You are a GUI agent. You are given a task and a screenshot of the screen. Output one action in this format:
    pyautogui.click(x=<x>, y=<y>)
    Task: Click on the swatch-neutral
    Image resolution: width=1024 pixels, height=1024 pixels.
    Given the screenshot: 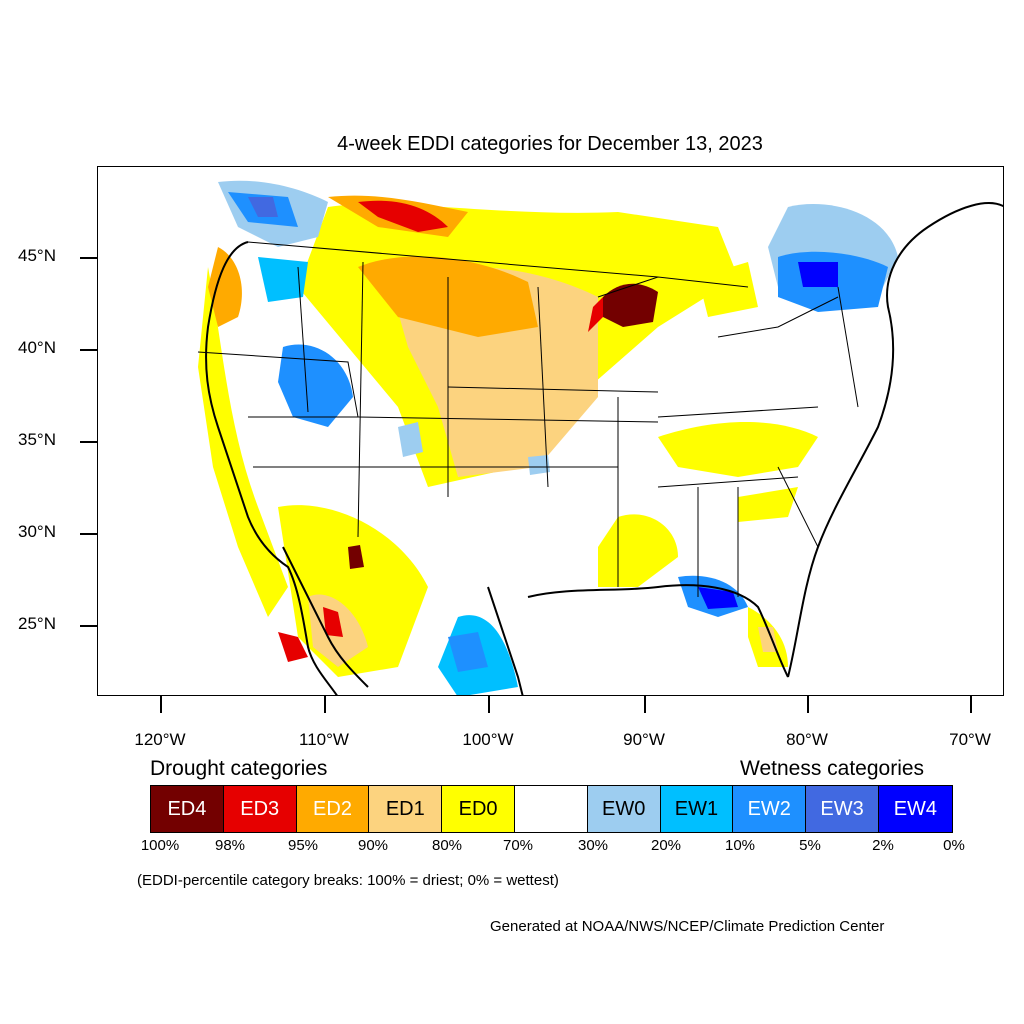 What is the action you would take?
    pyautogui.click(x=551, y=809)
    